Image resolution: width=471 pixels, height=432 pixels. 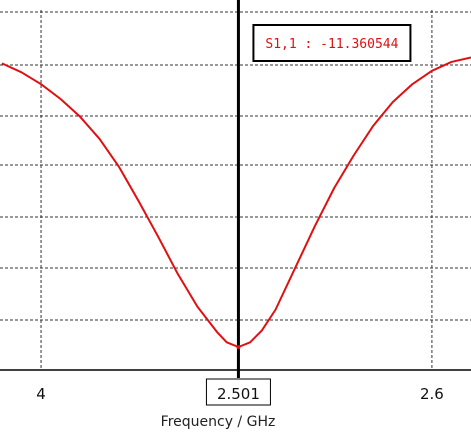 What do you see at coordinates (238, 347) in the screenshot?
I see `marker-point` at bounding box center [238, 347].